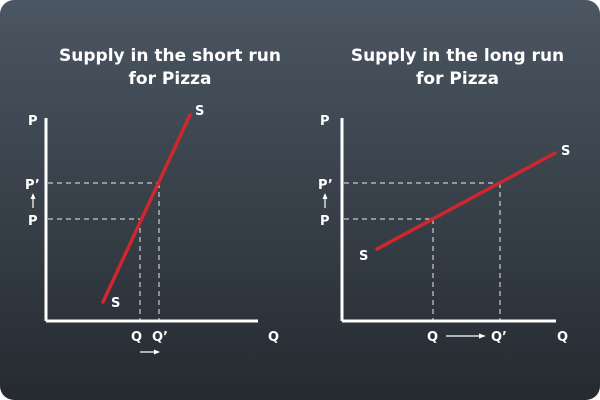 This screenshot has height=400, width=600. What do you see at coordinates (457, 56) in the screenshot?
I see `long-run-title-line1: Supply in the long run` at bounding box center [457, 56].